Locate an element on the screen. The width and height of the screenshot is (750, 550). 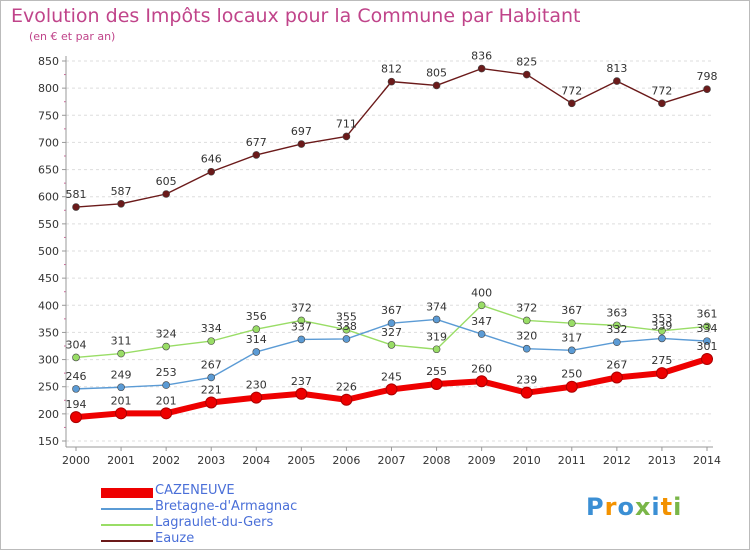
logo-letter: r is located at coordinates (611, 507).